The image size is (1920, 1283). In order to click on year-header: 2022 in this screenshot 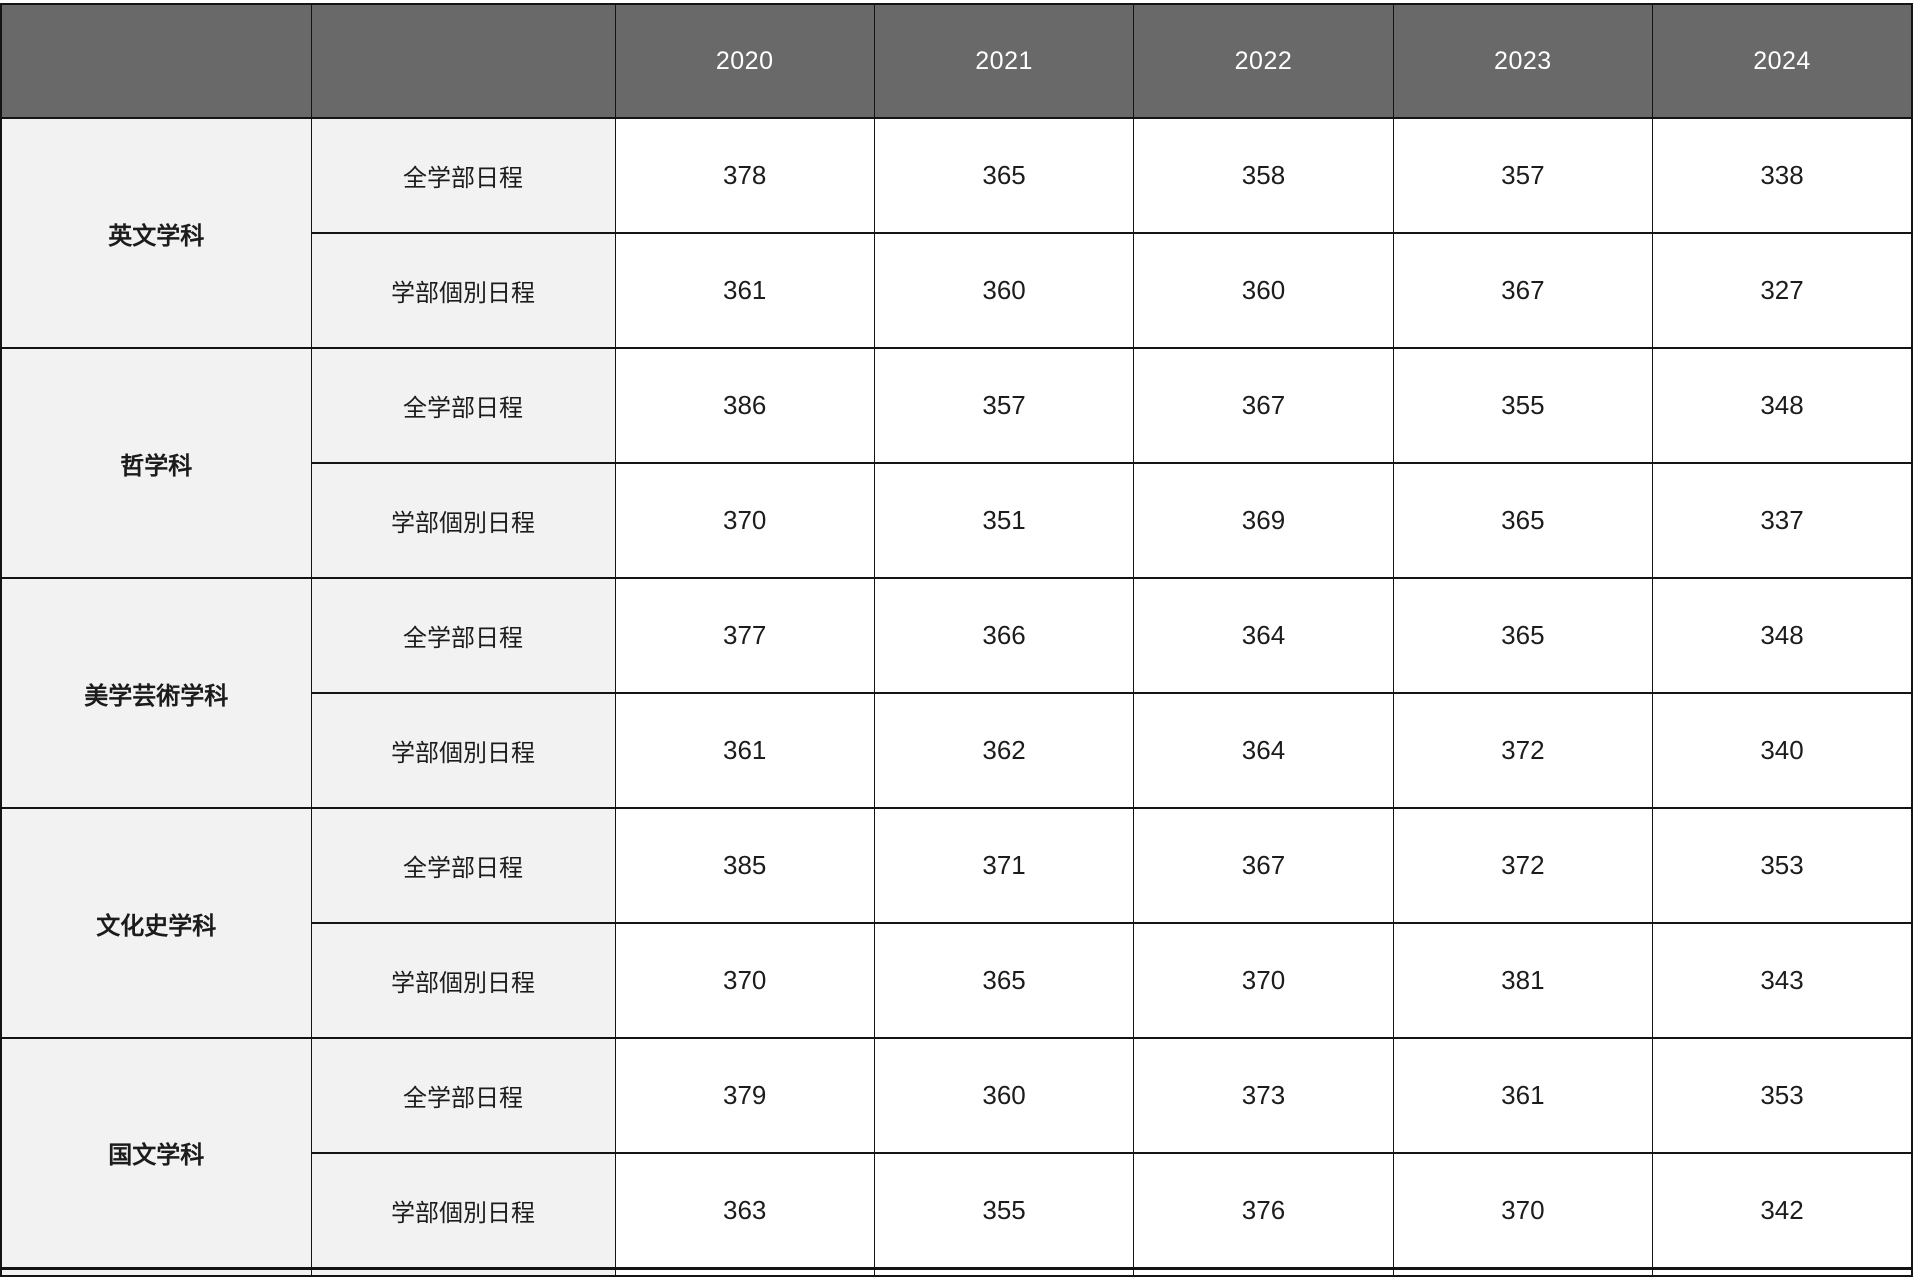, I will do `click(1263, 61)`.